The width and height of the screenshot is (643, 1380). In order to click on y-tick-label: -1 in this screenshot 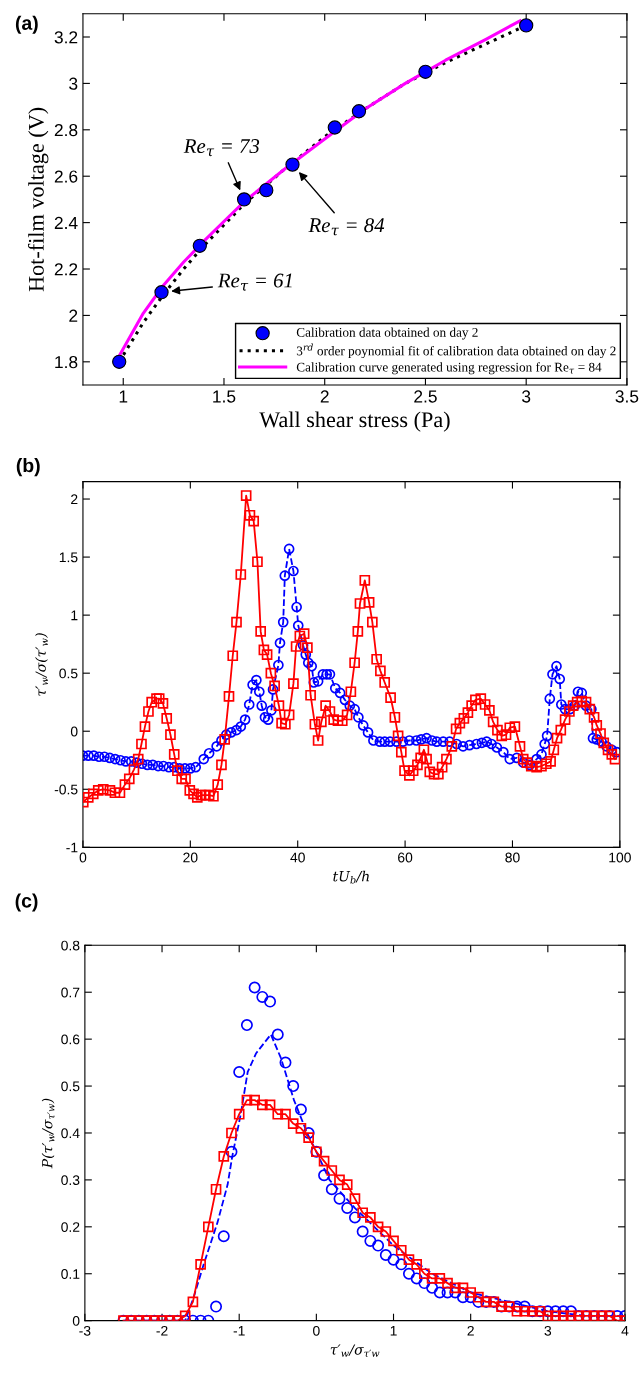, I will do `click(72, 847)`.